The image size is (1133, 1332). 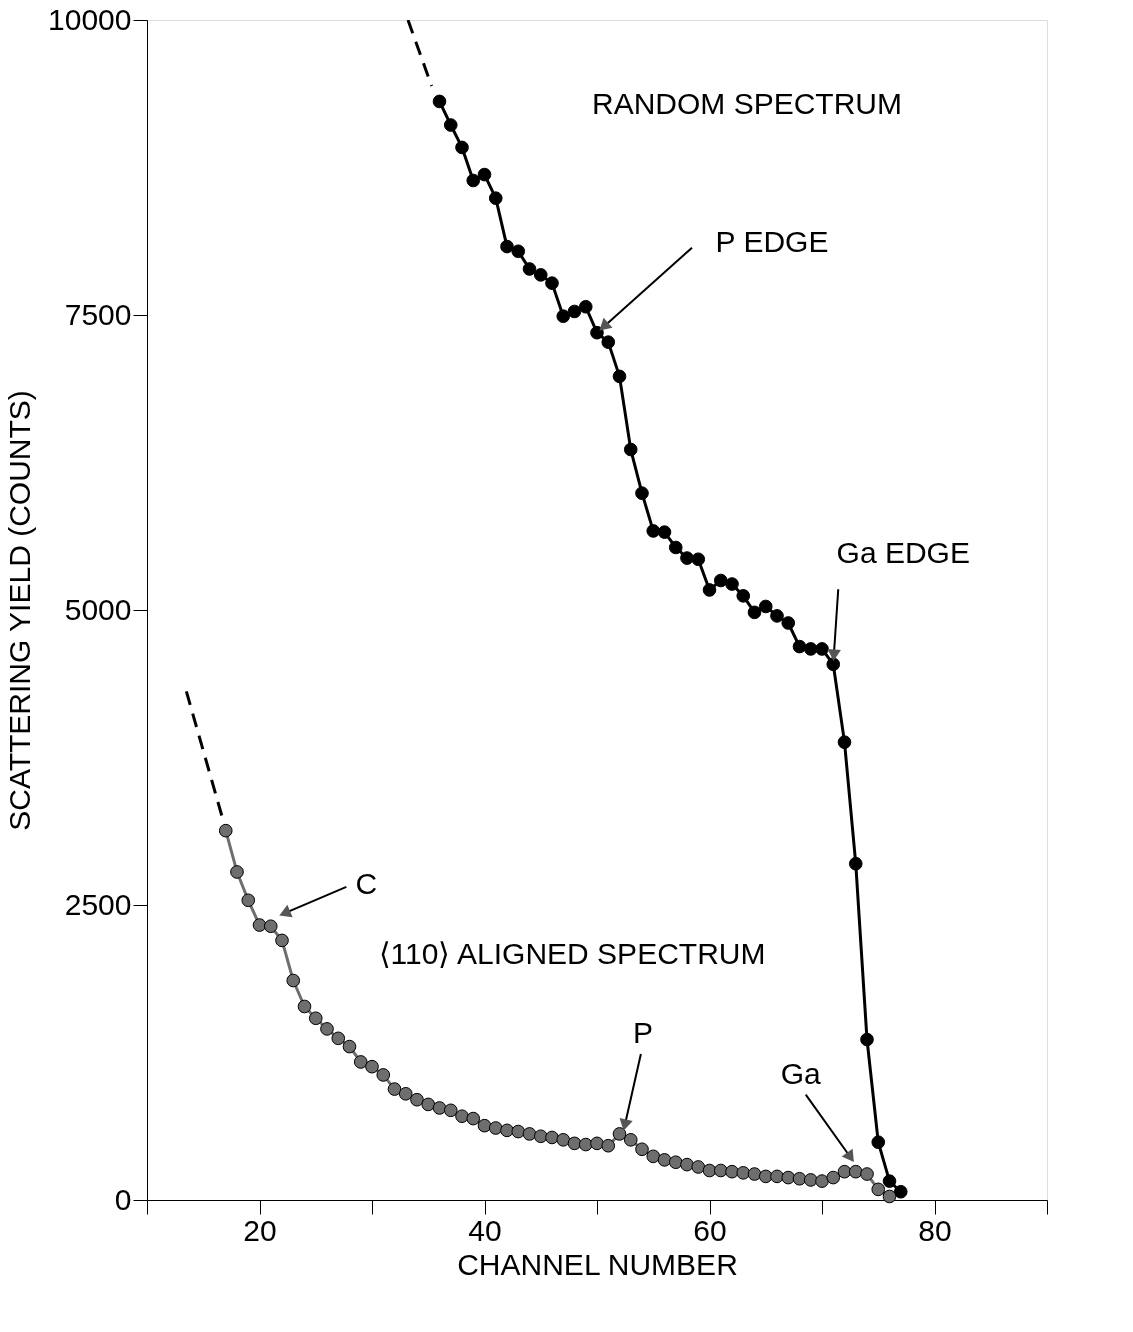 What do you see at coordinates (98, 904) in the screenshot?
I see `y-tick-label: 2500` at bounding box center [98, 904].